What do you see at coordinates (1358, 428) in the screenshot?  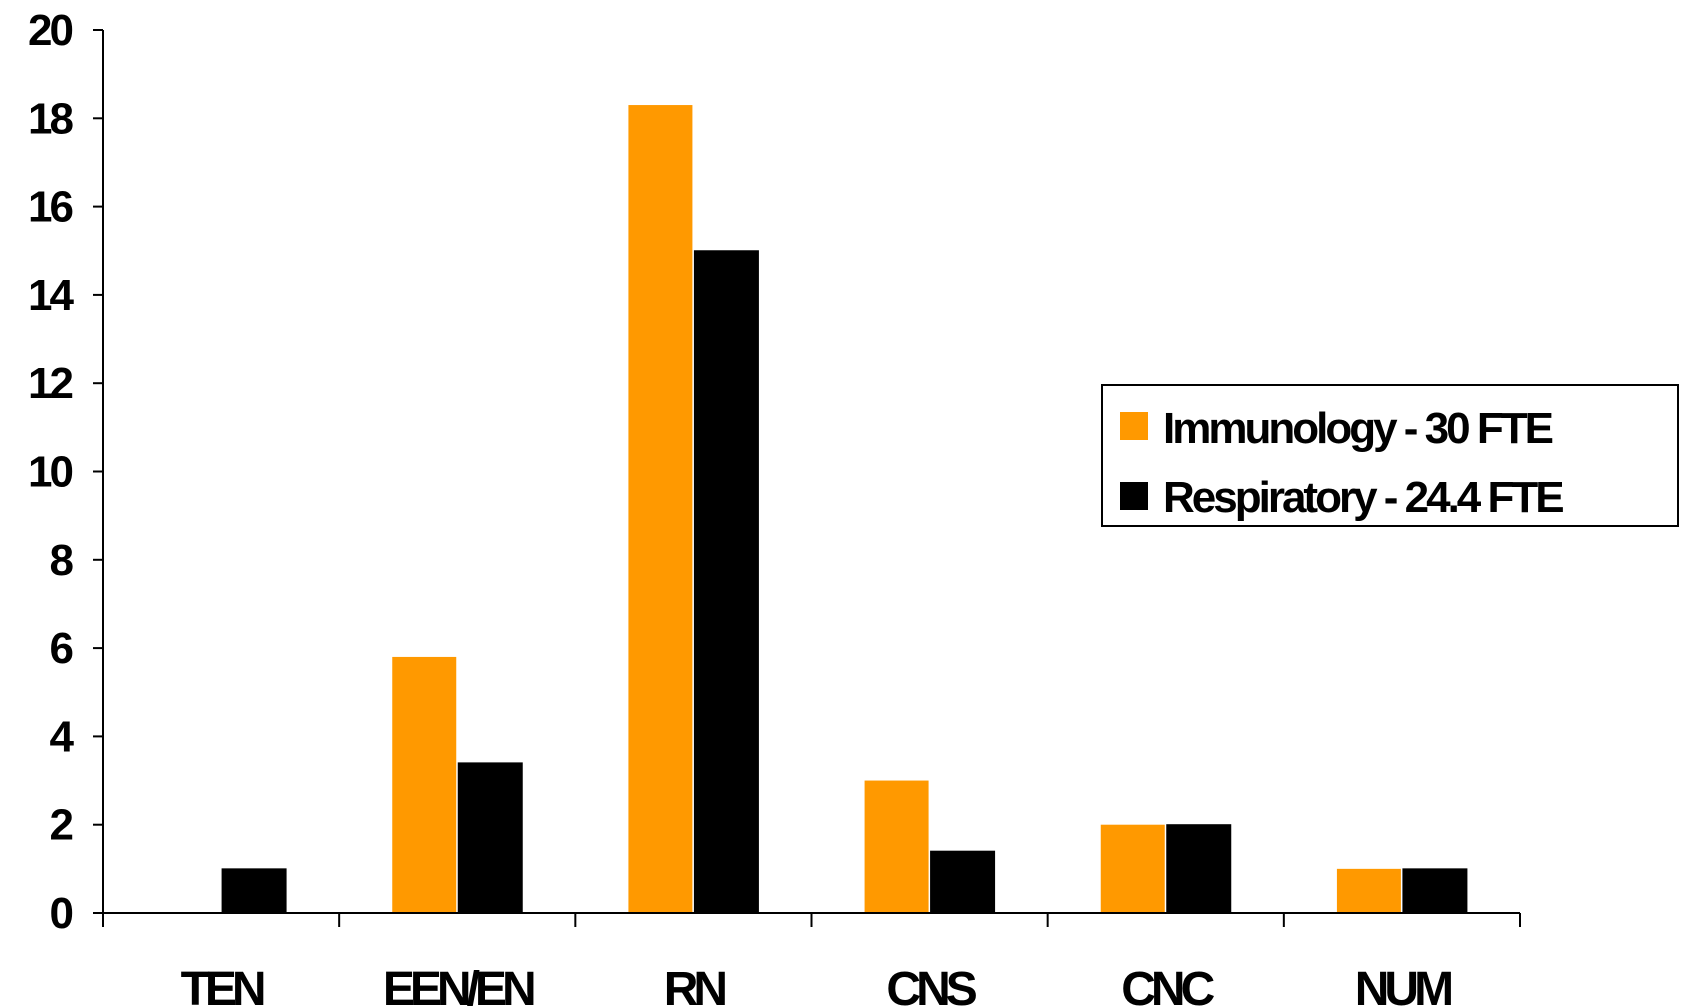 I see `legend-label-immunology: Immunology - 30 FTE` at bounding box center [1358, 428].